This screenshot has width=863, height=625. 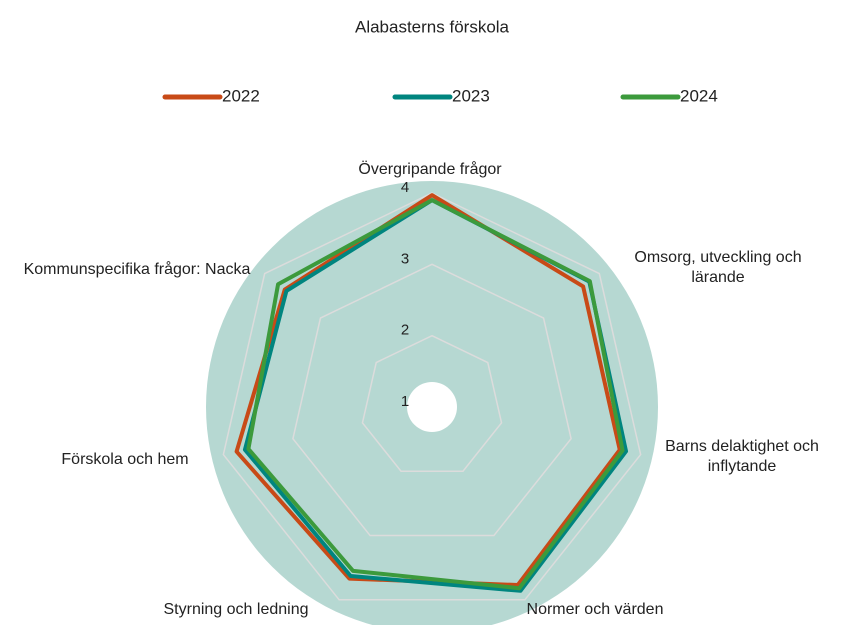 I want to click on chart-title: Alabasterns förskola, so click(x=432, y=26).